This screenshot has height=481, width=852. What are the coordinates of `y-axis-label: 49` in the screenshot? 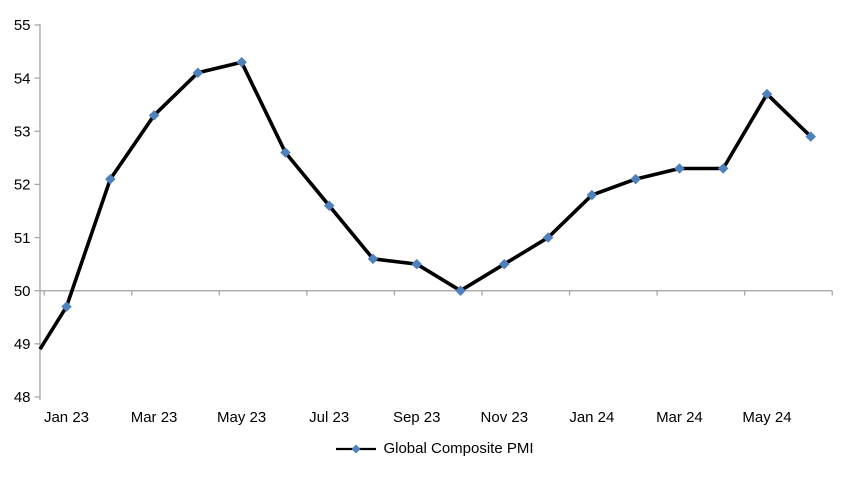 It's located at (22, 344).